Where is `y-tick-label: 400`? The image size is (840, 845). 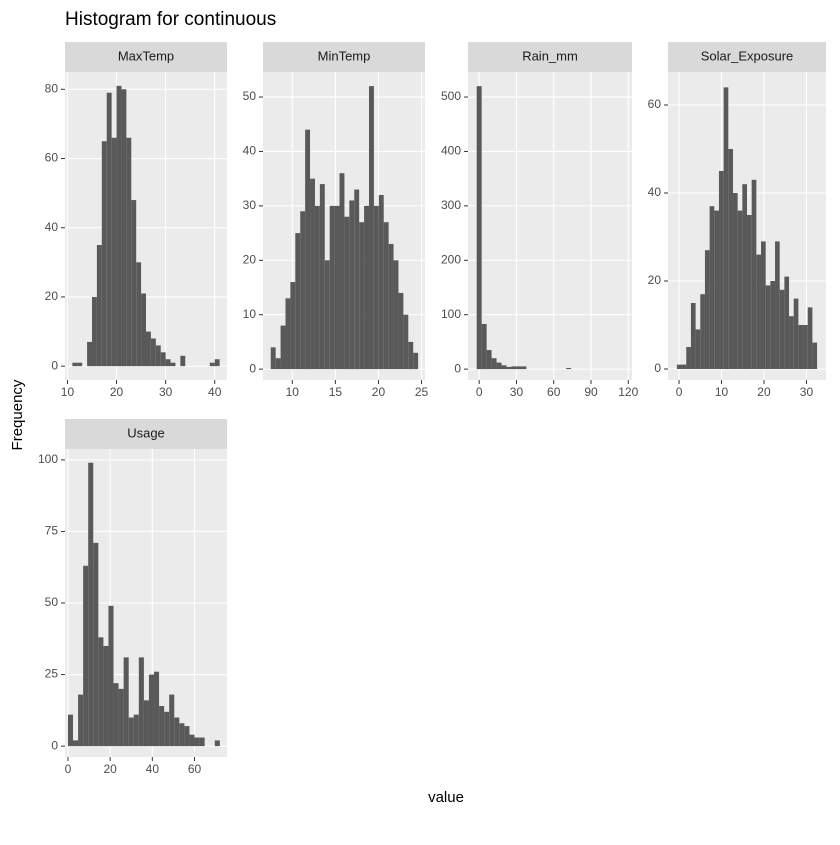 y-tick-label: 400 is located at coordinates (451, 151).